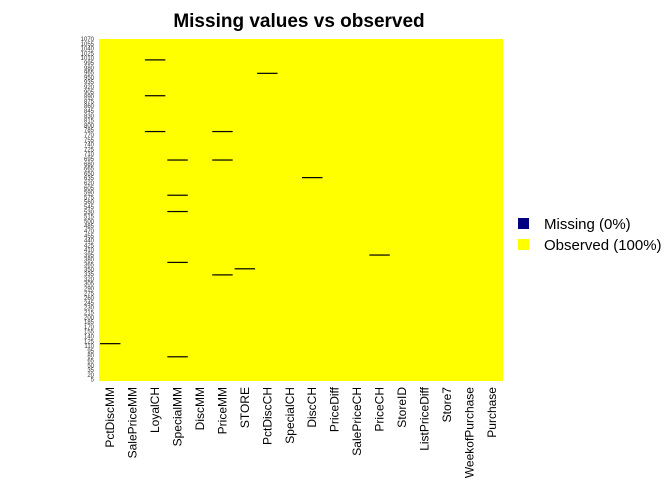  What do you see at coordinates (89, 83) in the screenshot?
I see `y-tick-label: 935` at bounding box center [89, 83].